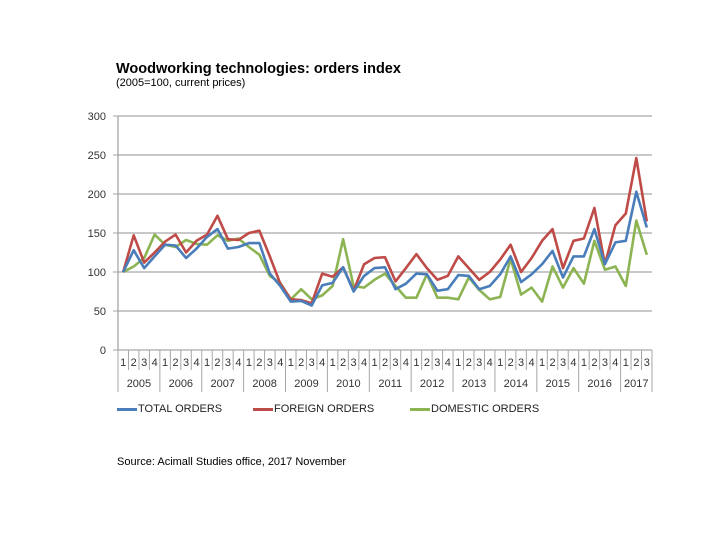 Image resolution: width=720 pixels, height=540 pixels. I want to click on year-label: 2016, so click(599, 384).